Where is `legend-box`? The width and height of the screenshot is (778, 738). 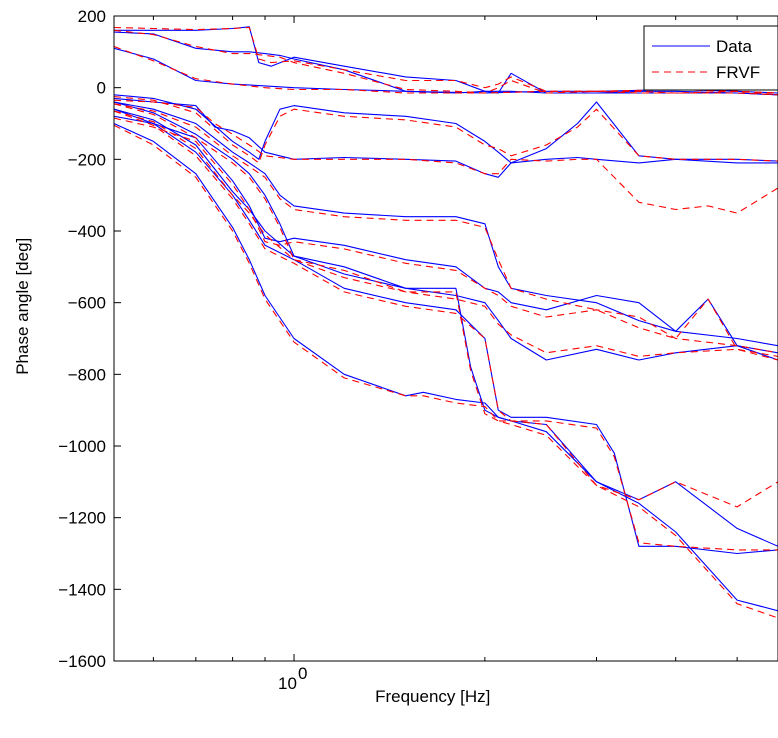
legend-box is located at coordinates (710, 58).